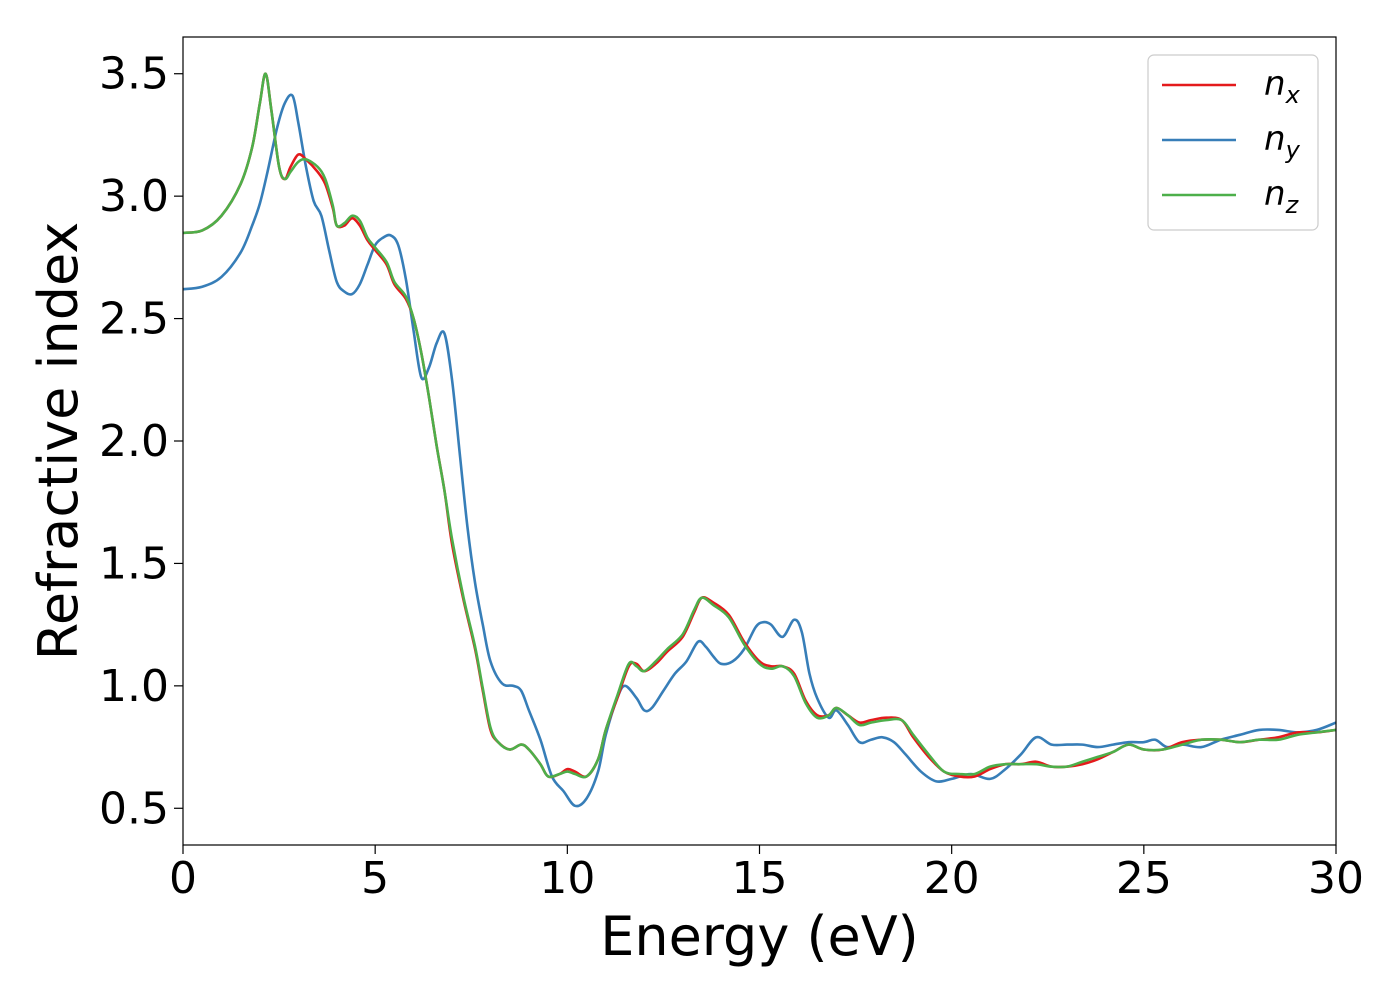 The image size is (1400, 1000). I want to click on x-tick-label: 20, so click(952, 878).